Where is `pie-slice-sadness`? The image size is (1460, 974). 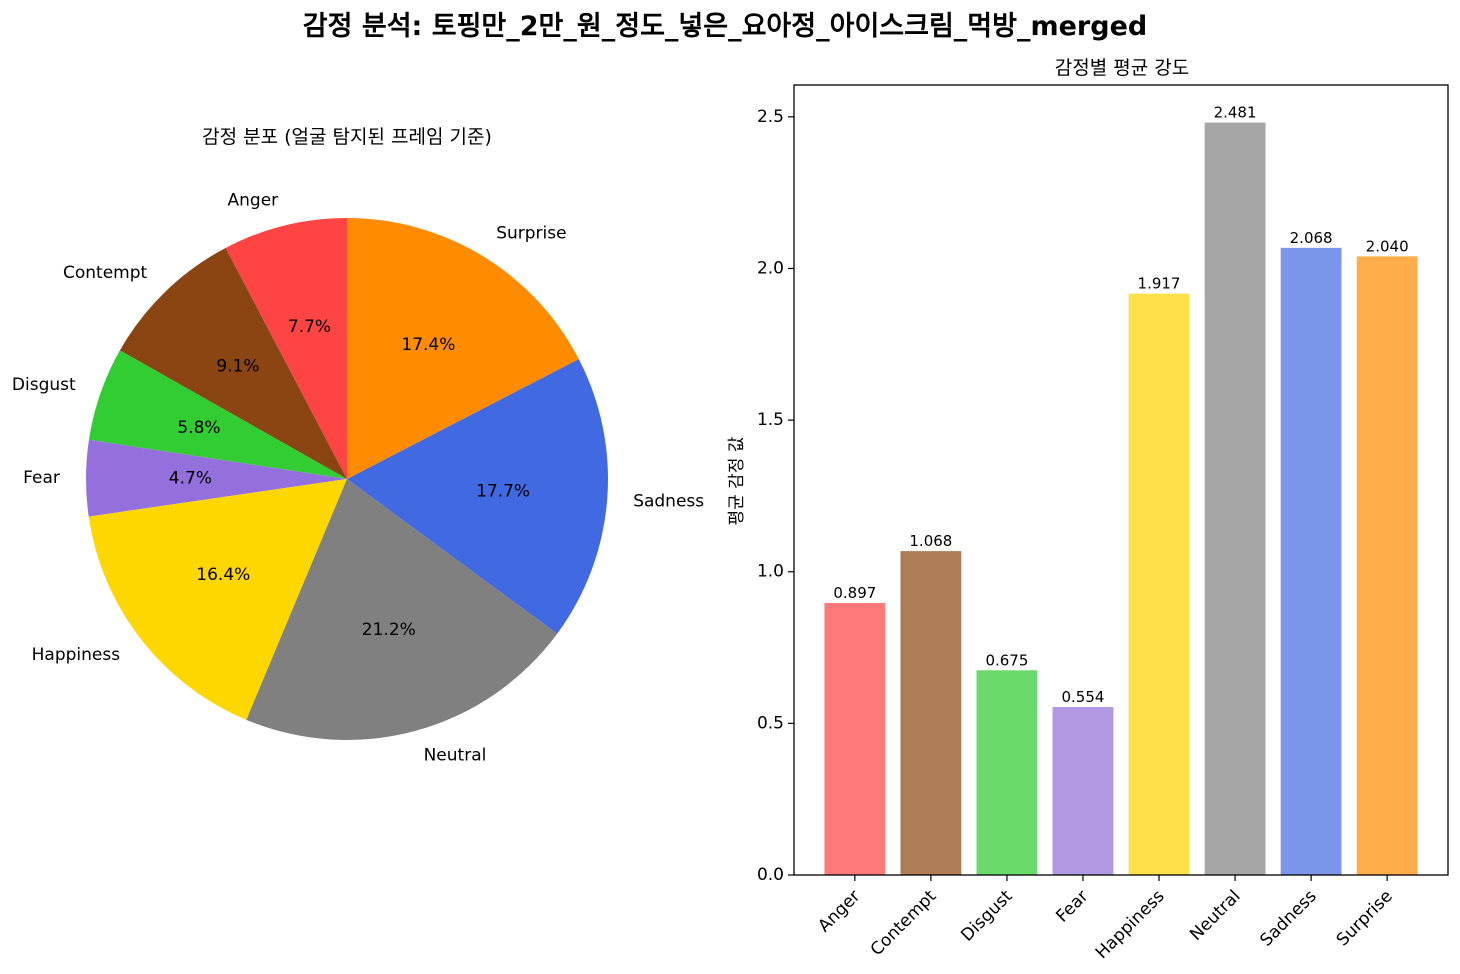
pie-slice-sadness is located at coordinates (478, 496).